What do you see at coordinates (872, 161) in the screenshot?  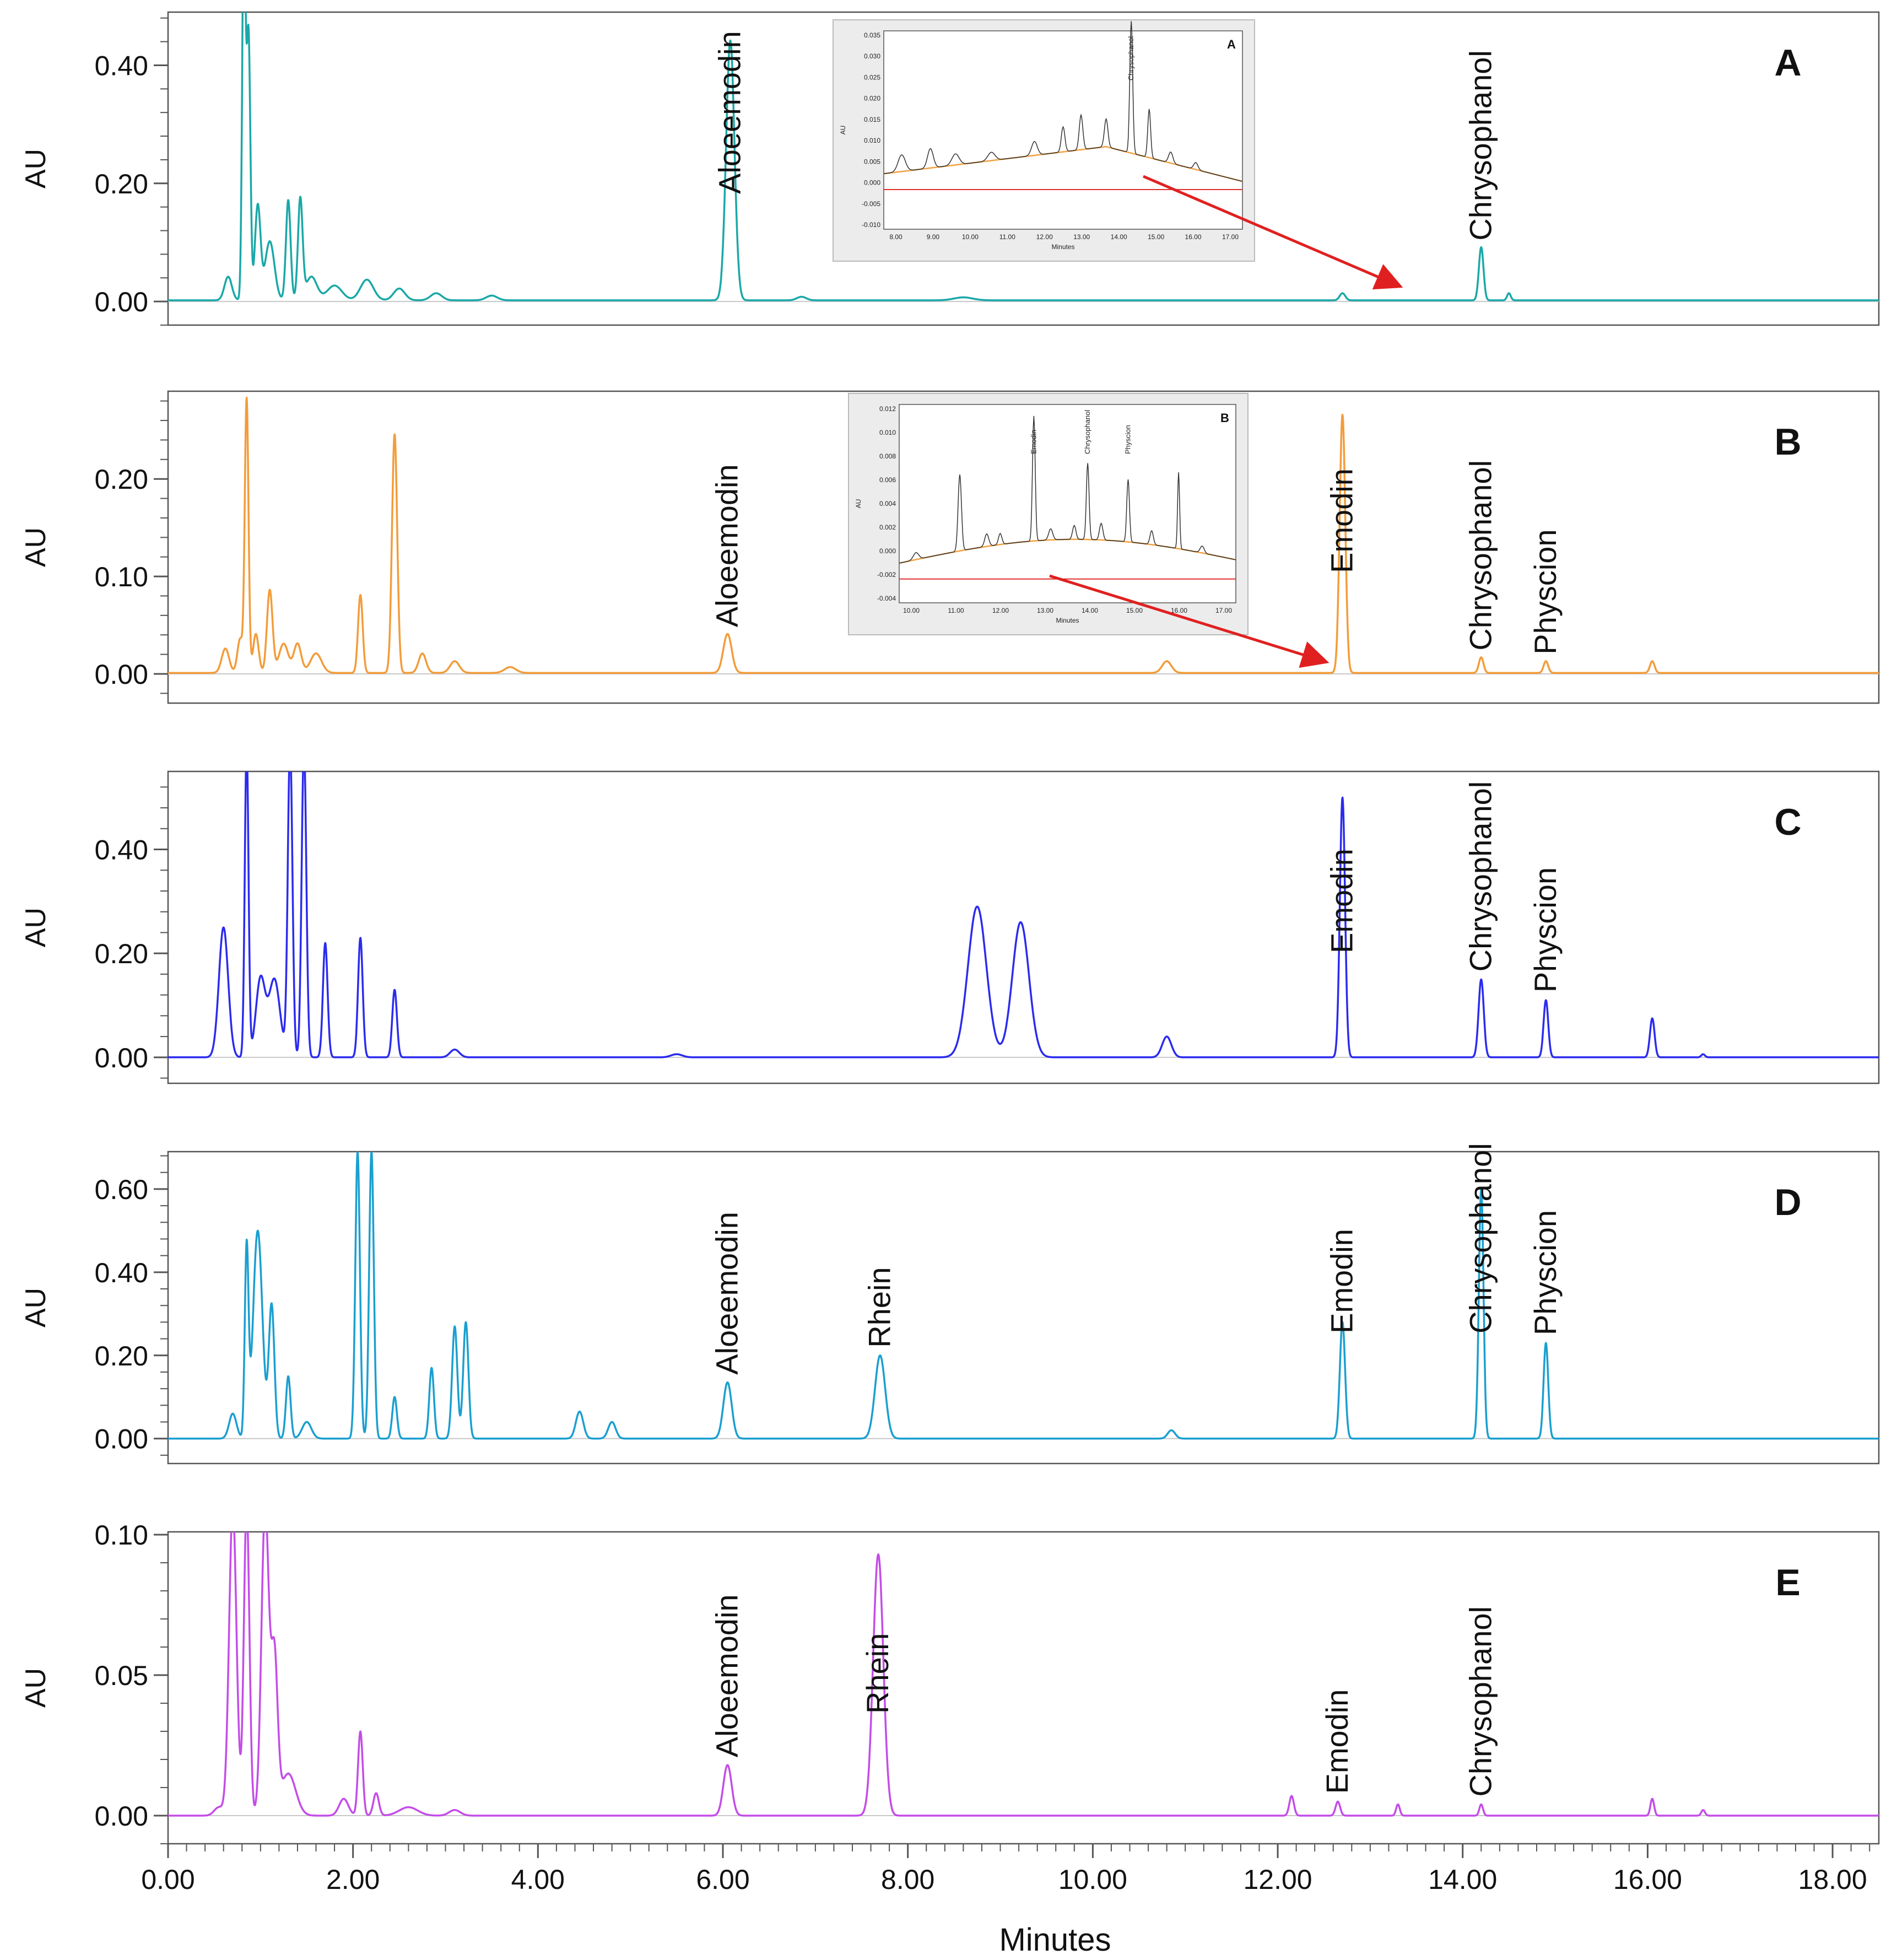 I see `inset-y-tick-label: 0.005` at bounding box center [872, 161].